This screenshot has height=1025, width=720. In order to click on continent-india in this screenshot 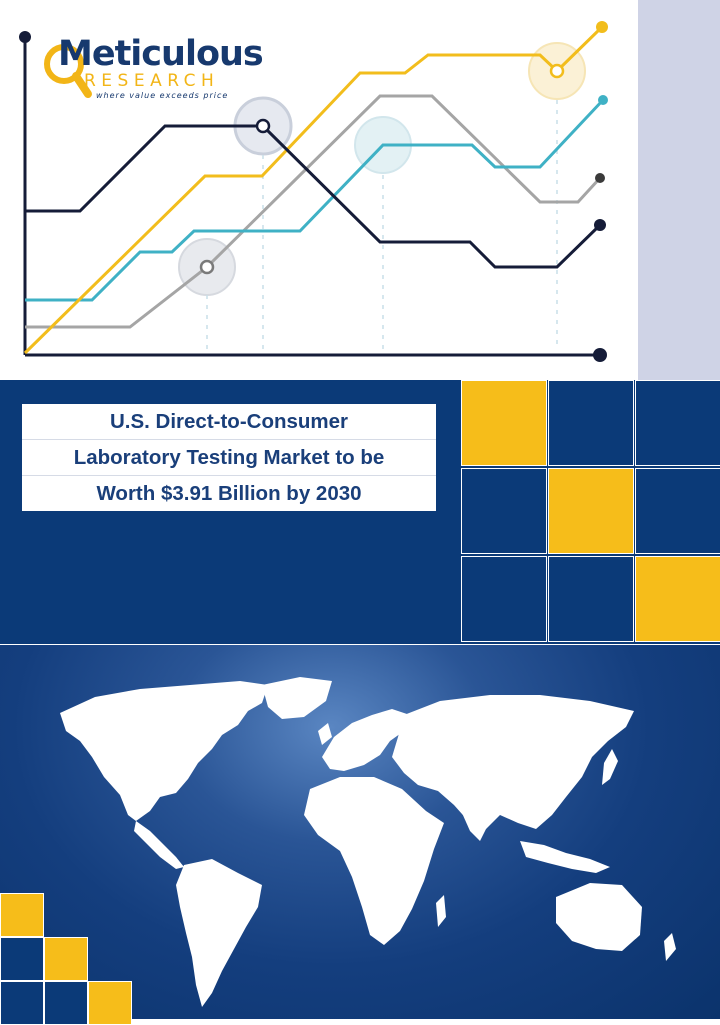, I will do `click(474, 819)`.